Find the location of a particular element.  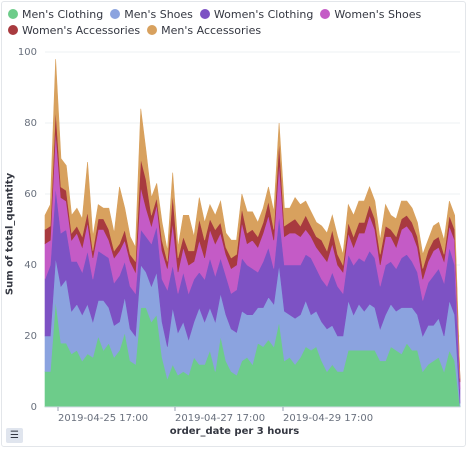

y-tick-label: 60 is located at coordinates (30, 194).